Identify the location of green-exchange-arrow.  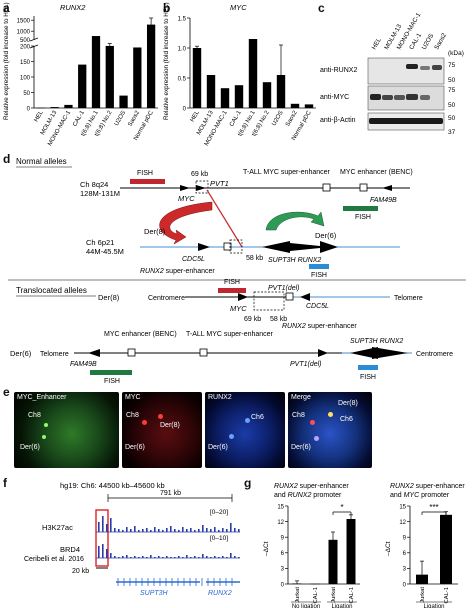
(295, 221).